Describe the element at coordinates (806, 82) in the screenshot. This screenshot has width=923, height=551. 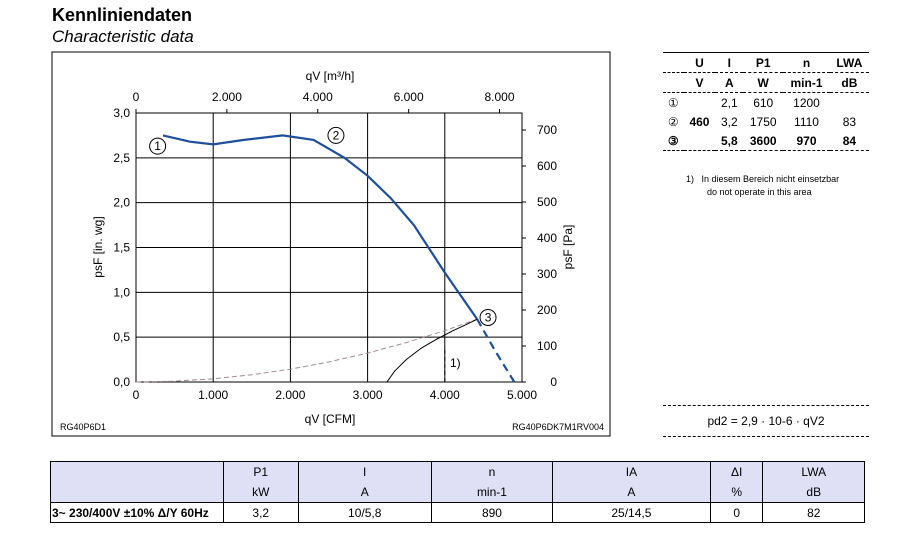
I see `u-min: min-1` at that location.